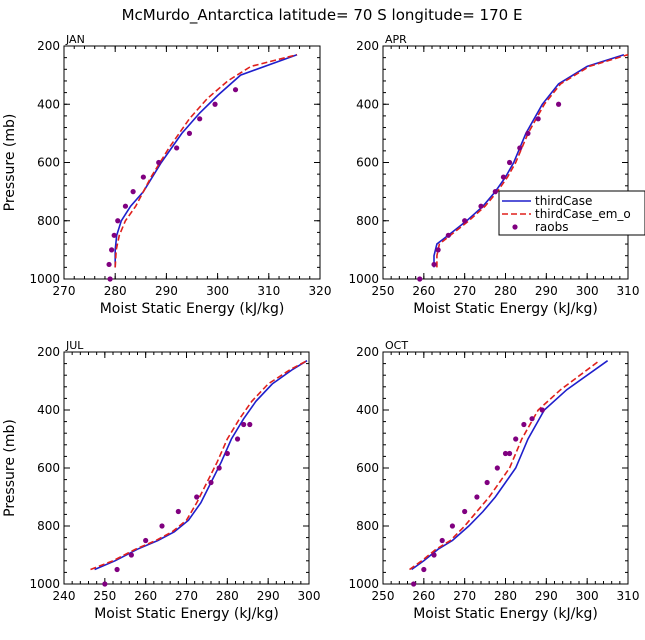 The image size is (645, 640). I want to click on legend-label: thirdCase, so click(563, 201).